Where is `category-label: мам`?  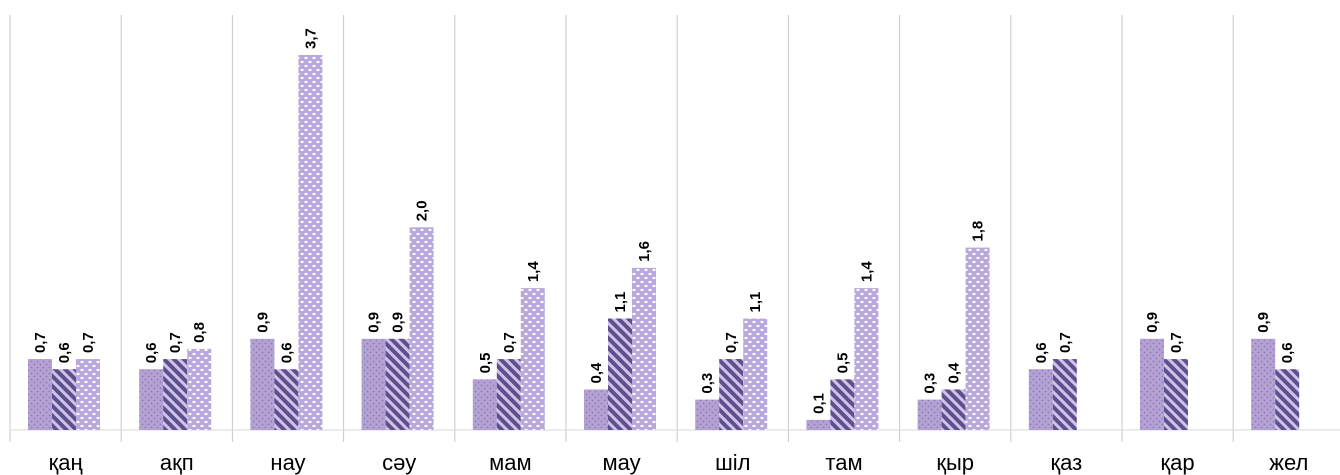 category-label: мам is located at coordinates (510, 462).